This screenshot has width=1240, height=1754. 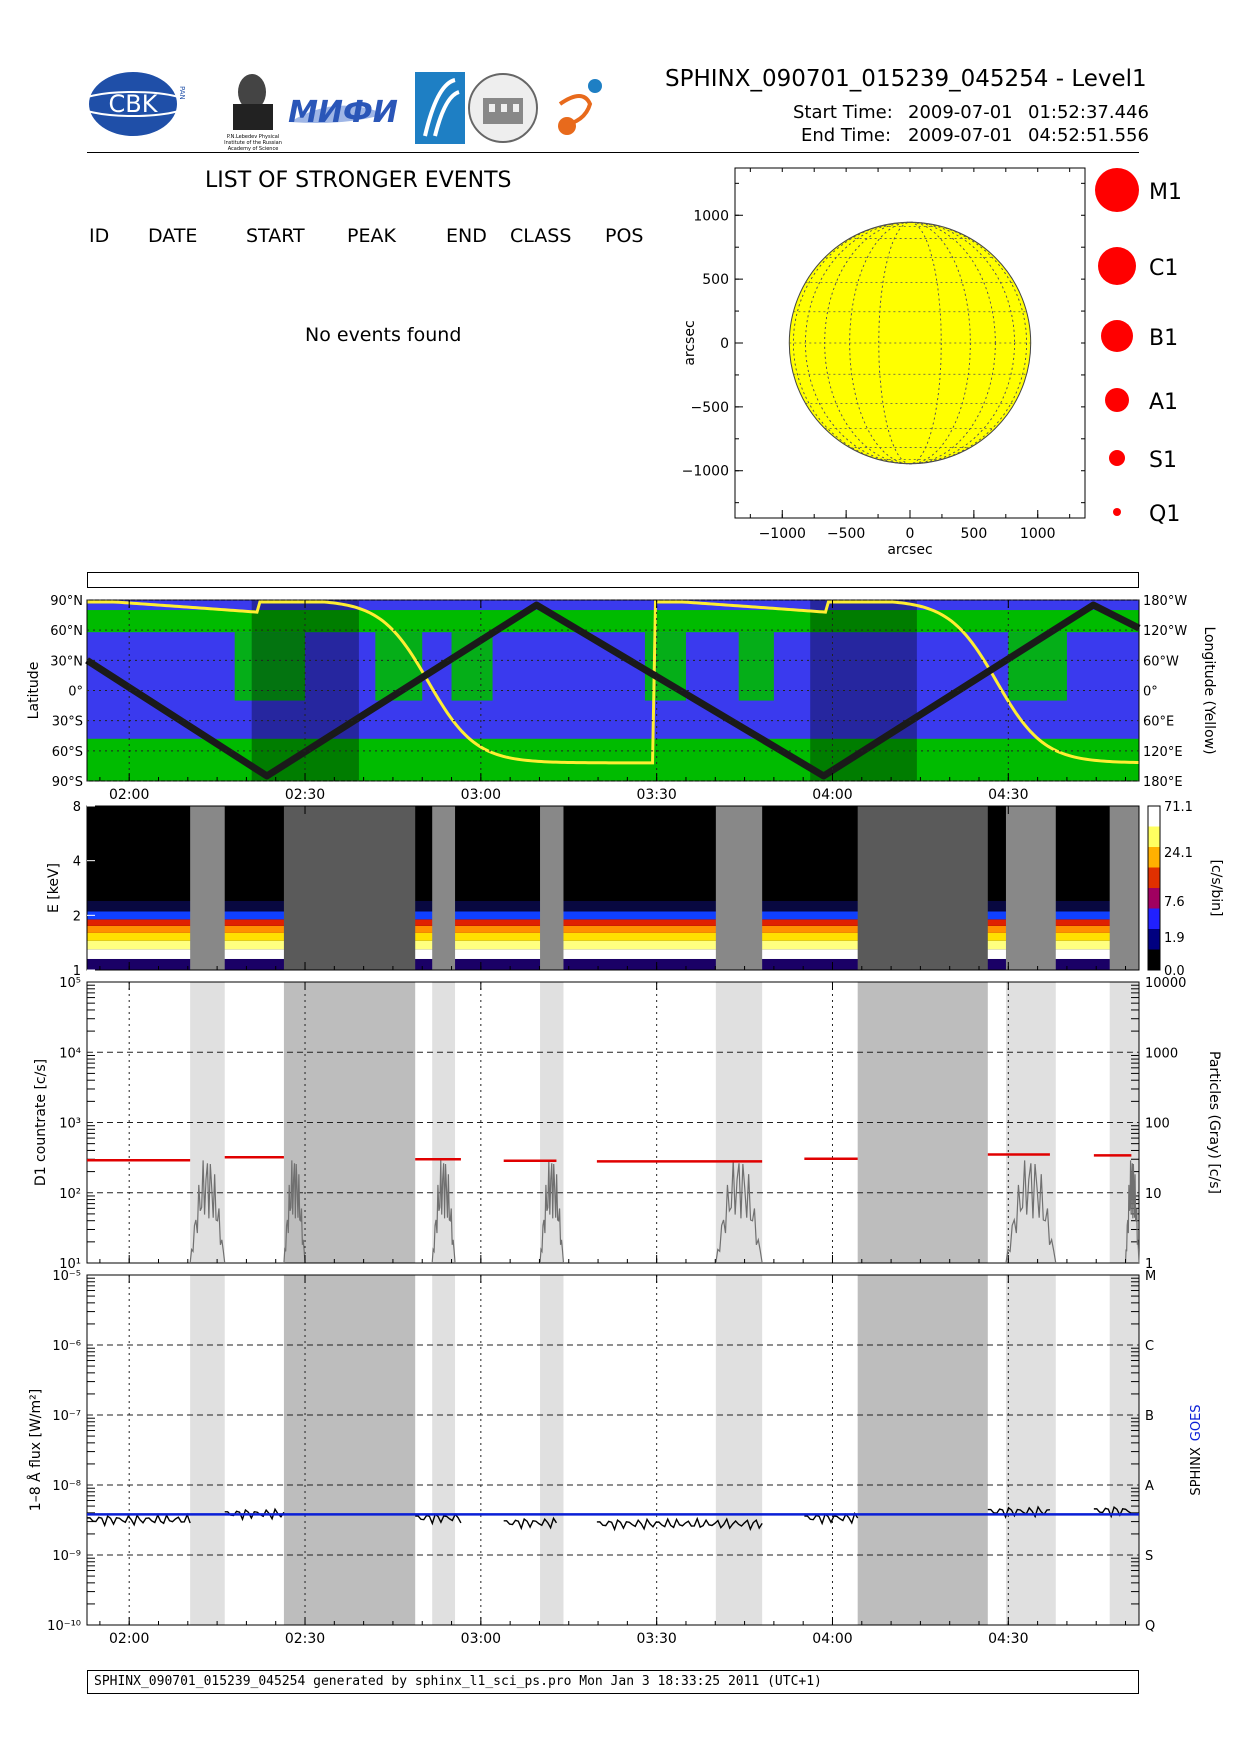 What do you see at coordinates (1163, 460) in the screenshot?
I see `class-legend-label: S1` at bounding box center [1163, 460].